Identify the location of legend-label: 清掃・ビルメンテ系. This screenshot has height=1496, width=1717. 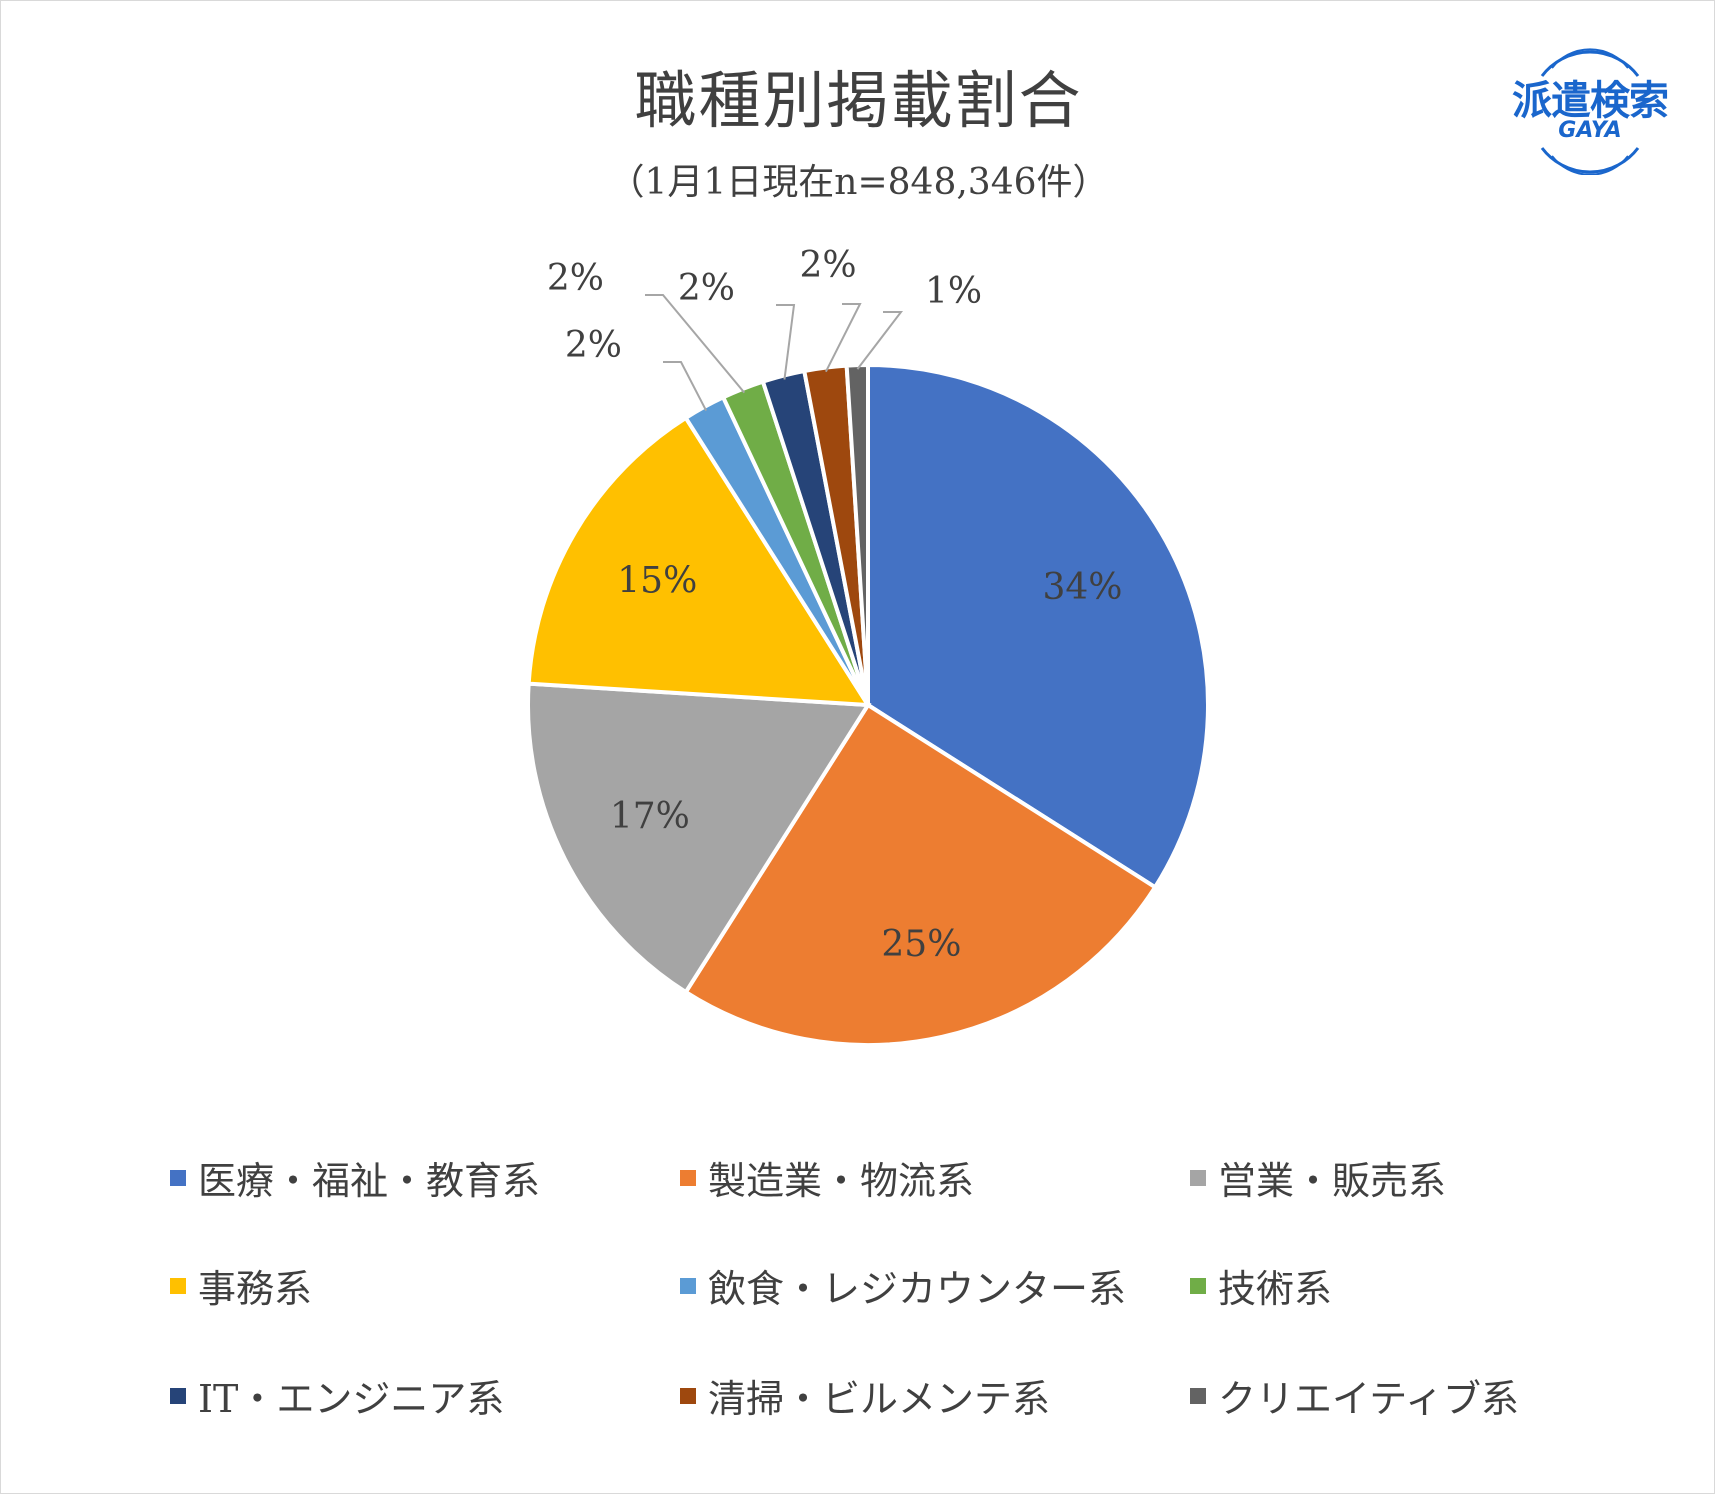
(879, 1399).